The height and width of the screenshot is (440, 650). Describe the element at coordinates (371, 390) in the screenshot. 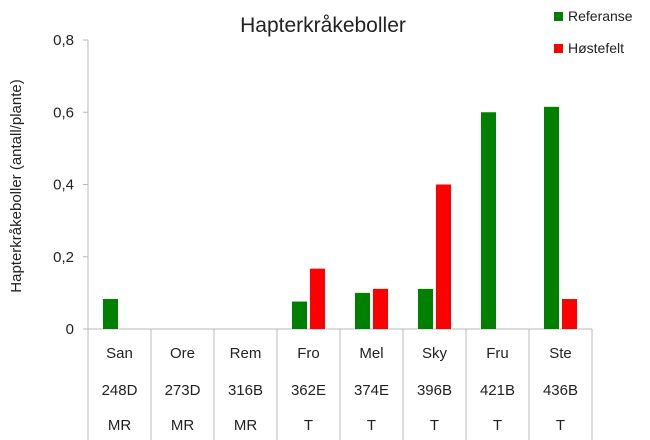

I see `x-tick-label: 374E` at that location.